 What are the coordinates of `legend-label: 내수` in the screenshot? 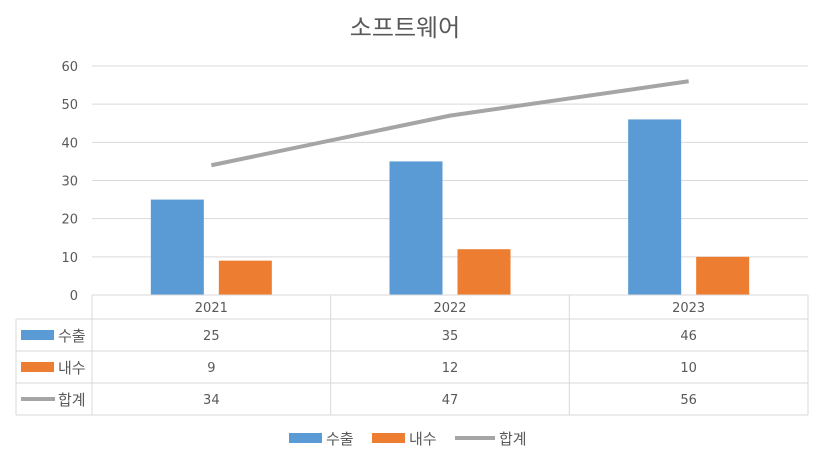 It's located at (423, 439).